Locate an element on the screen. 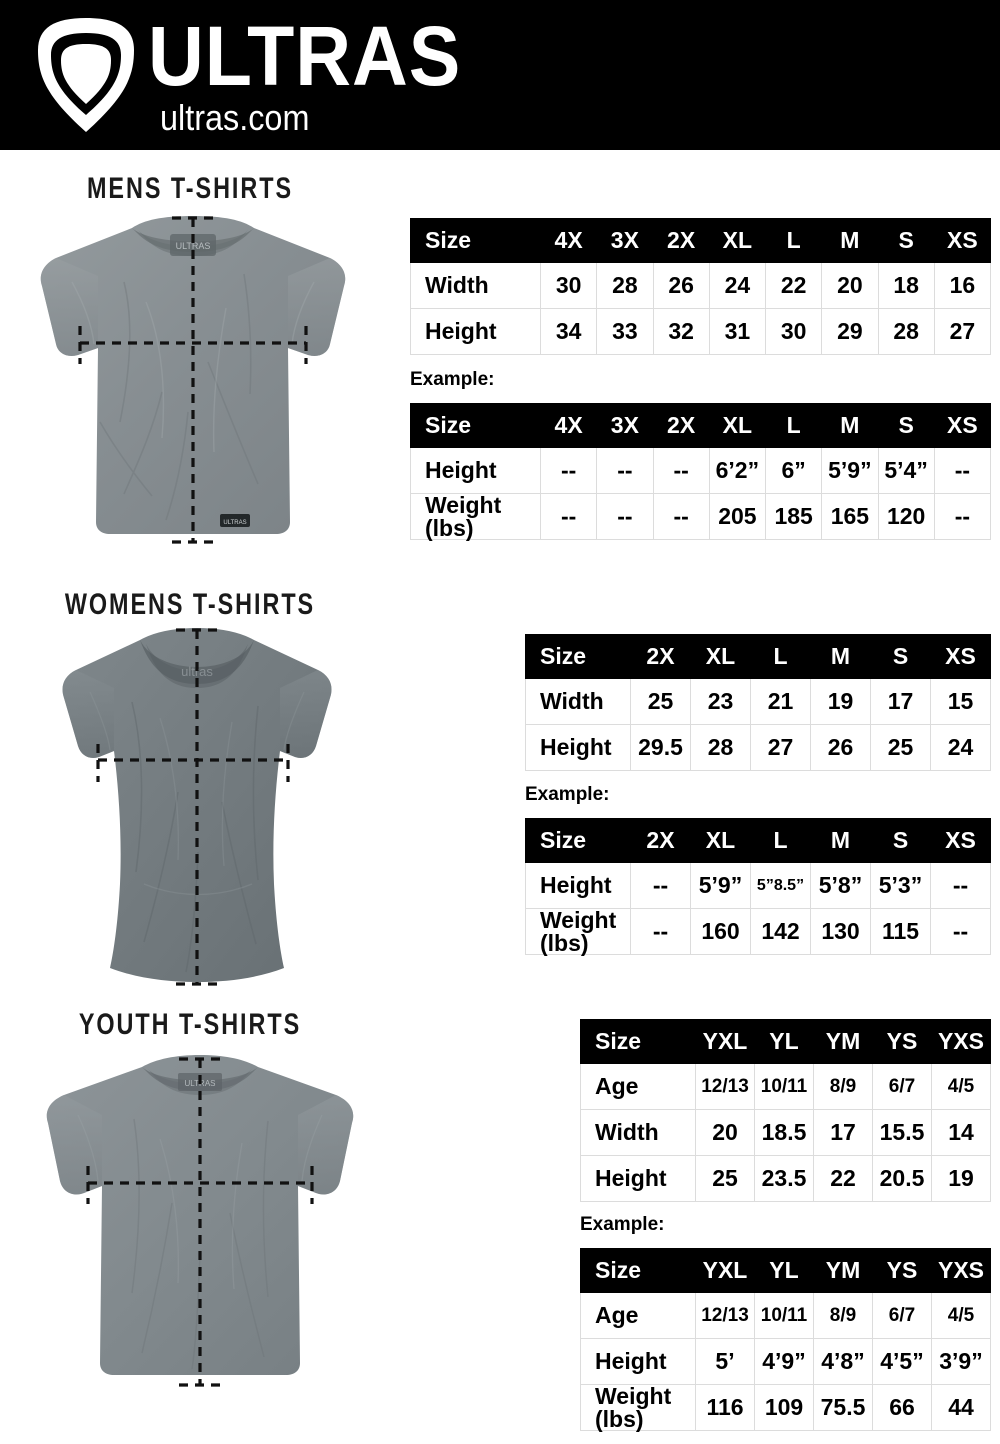  col-header-ys: YS is located at coordinates (902, 1041).